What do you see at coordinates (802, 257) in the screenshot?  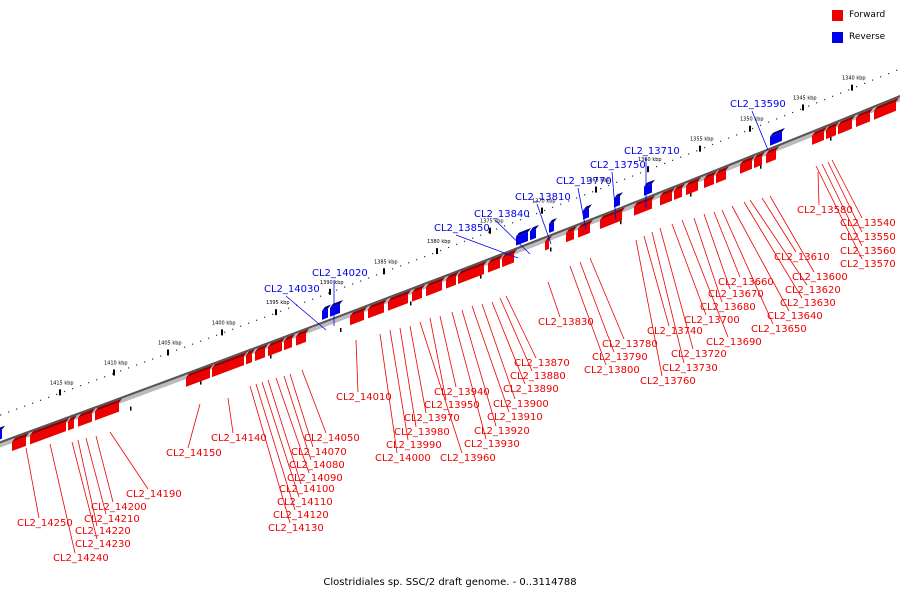 I see `forward-gene-label: CL2_13610` at bounding box center [802, 257].